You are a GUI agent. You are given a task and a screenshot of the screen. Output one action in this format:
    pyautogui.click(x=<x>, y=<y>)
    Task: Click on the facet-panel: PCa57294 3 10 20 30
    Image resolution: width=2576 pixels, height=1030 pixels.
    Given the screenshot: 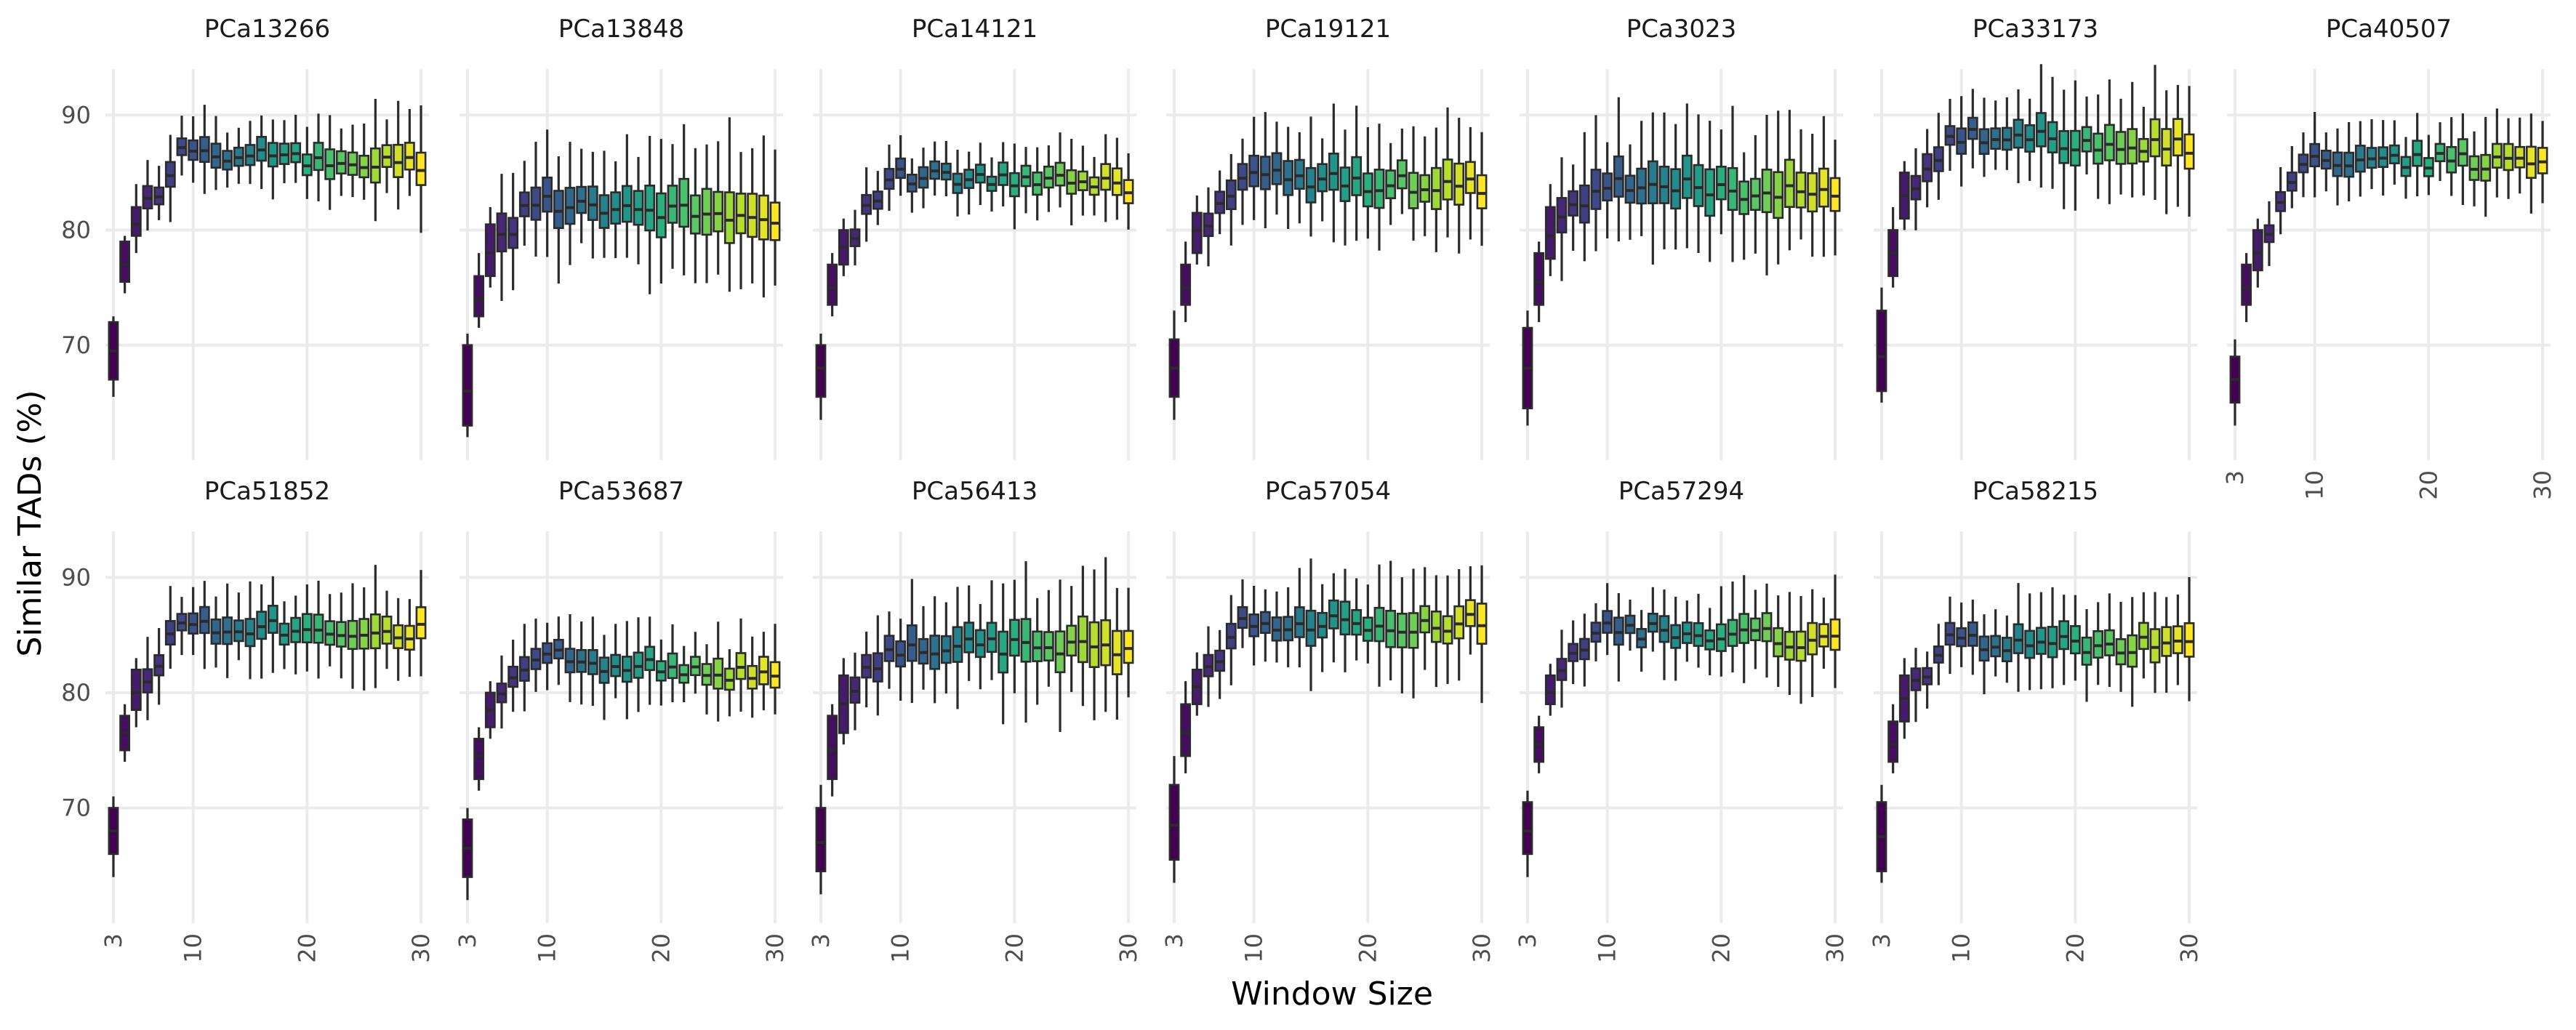 What is the action you would take?
    pyautogui.click(x=1681, y=720)
    